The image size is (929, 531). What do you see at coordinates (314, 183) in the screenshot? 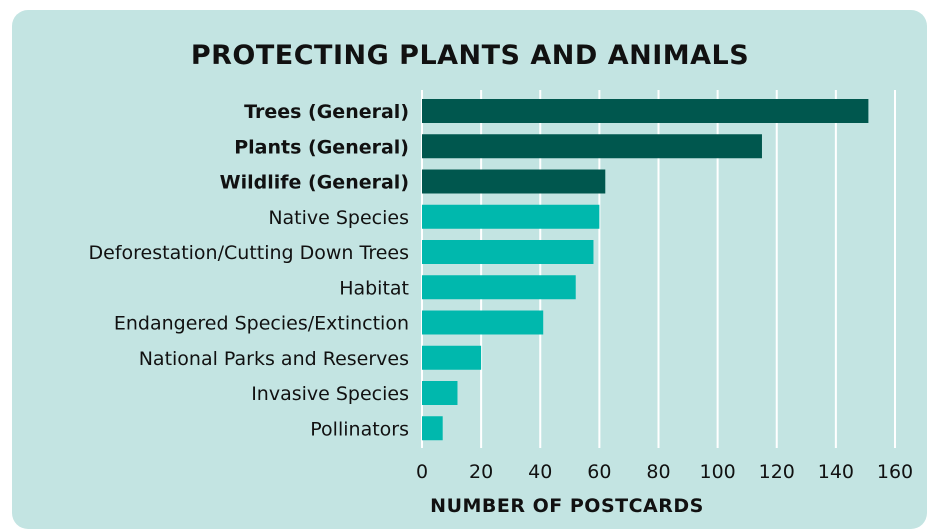
I see `category-label: Wildlife (General)` at bounding box center [314, 183].